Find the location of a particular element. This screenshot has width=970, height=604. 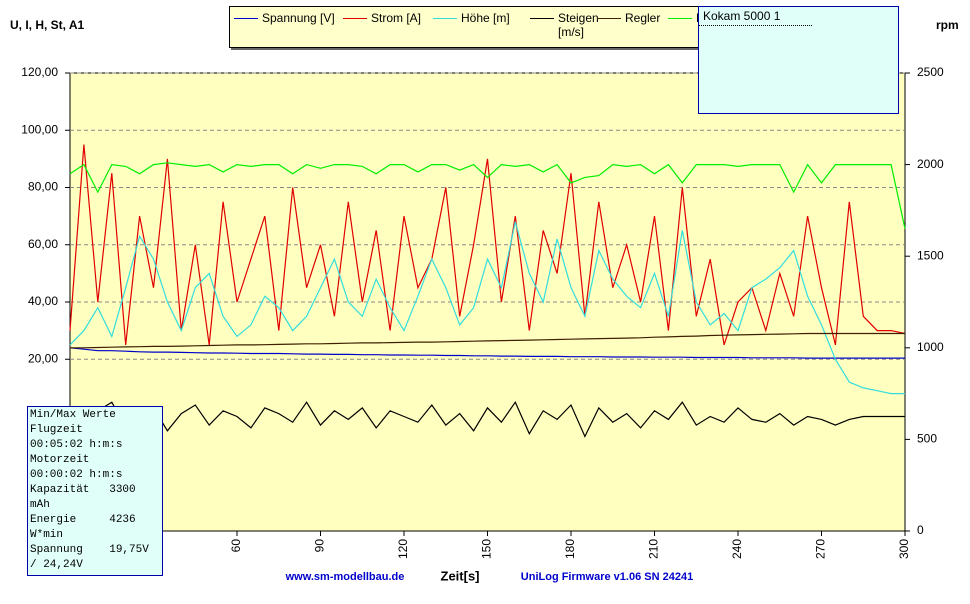

x-tick-label: 60 is located at coordinates (236, 546).